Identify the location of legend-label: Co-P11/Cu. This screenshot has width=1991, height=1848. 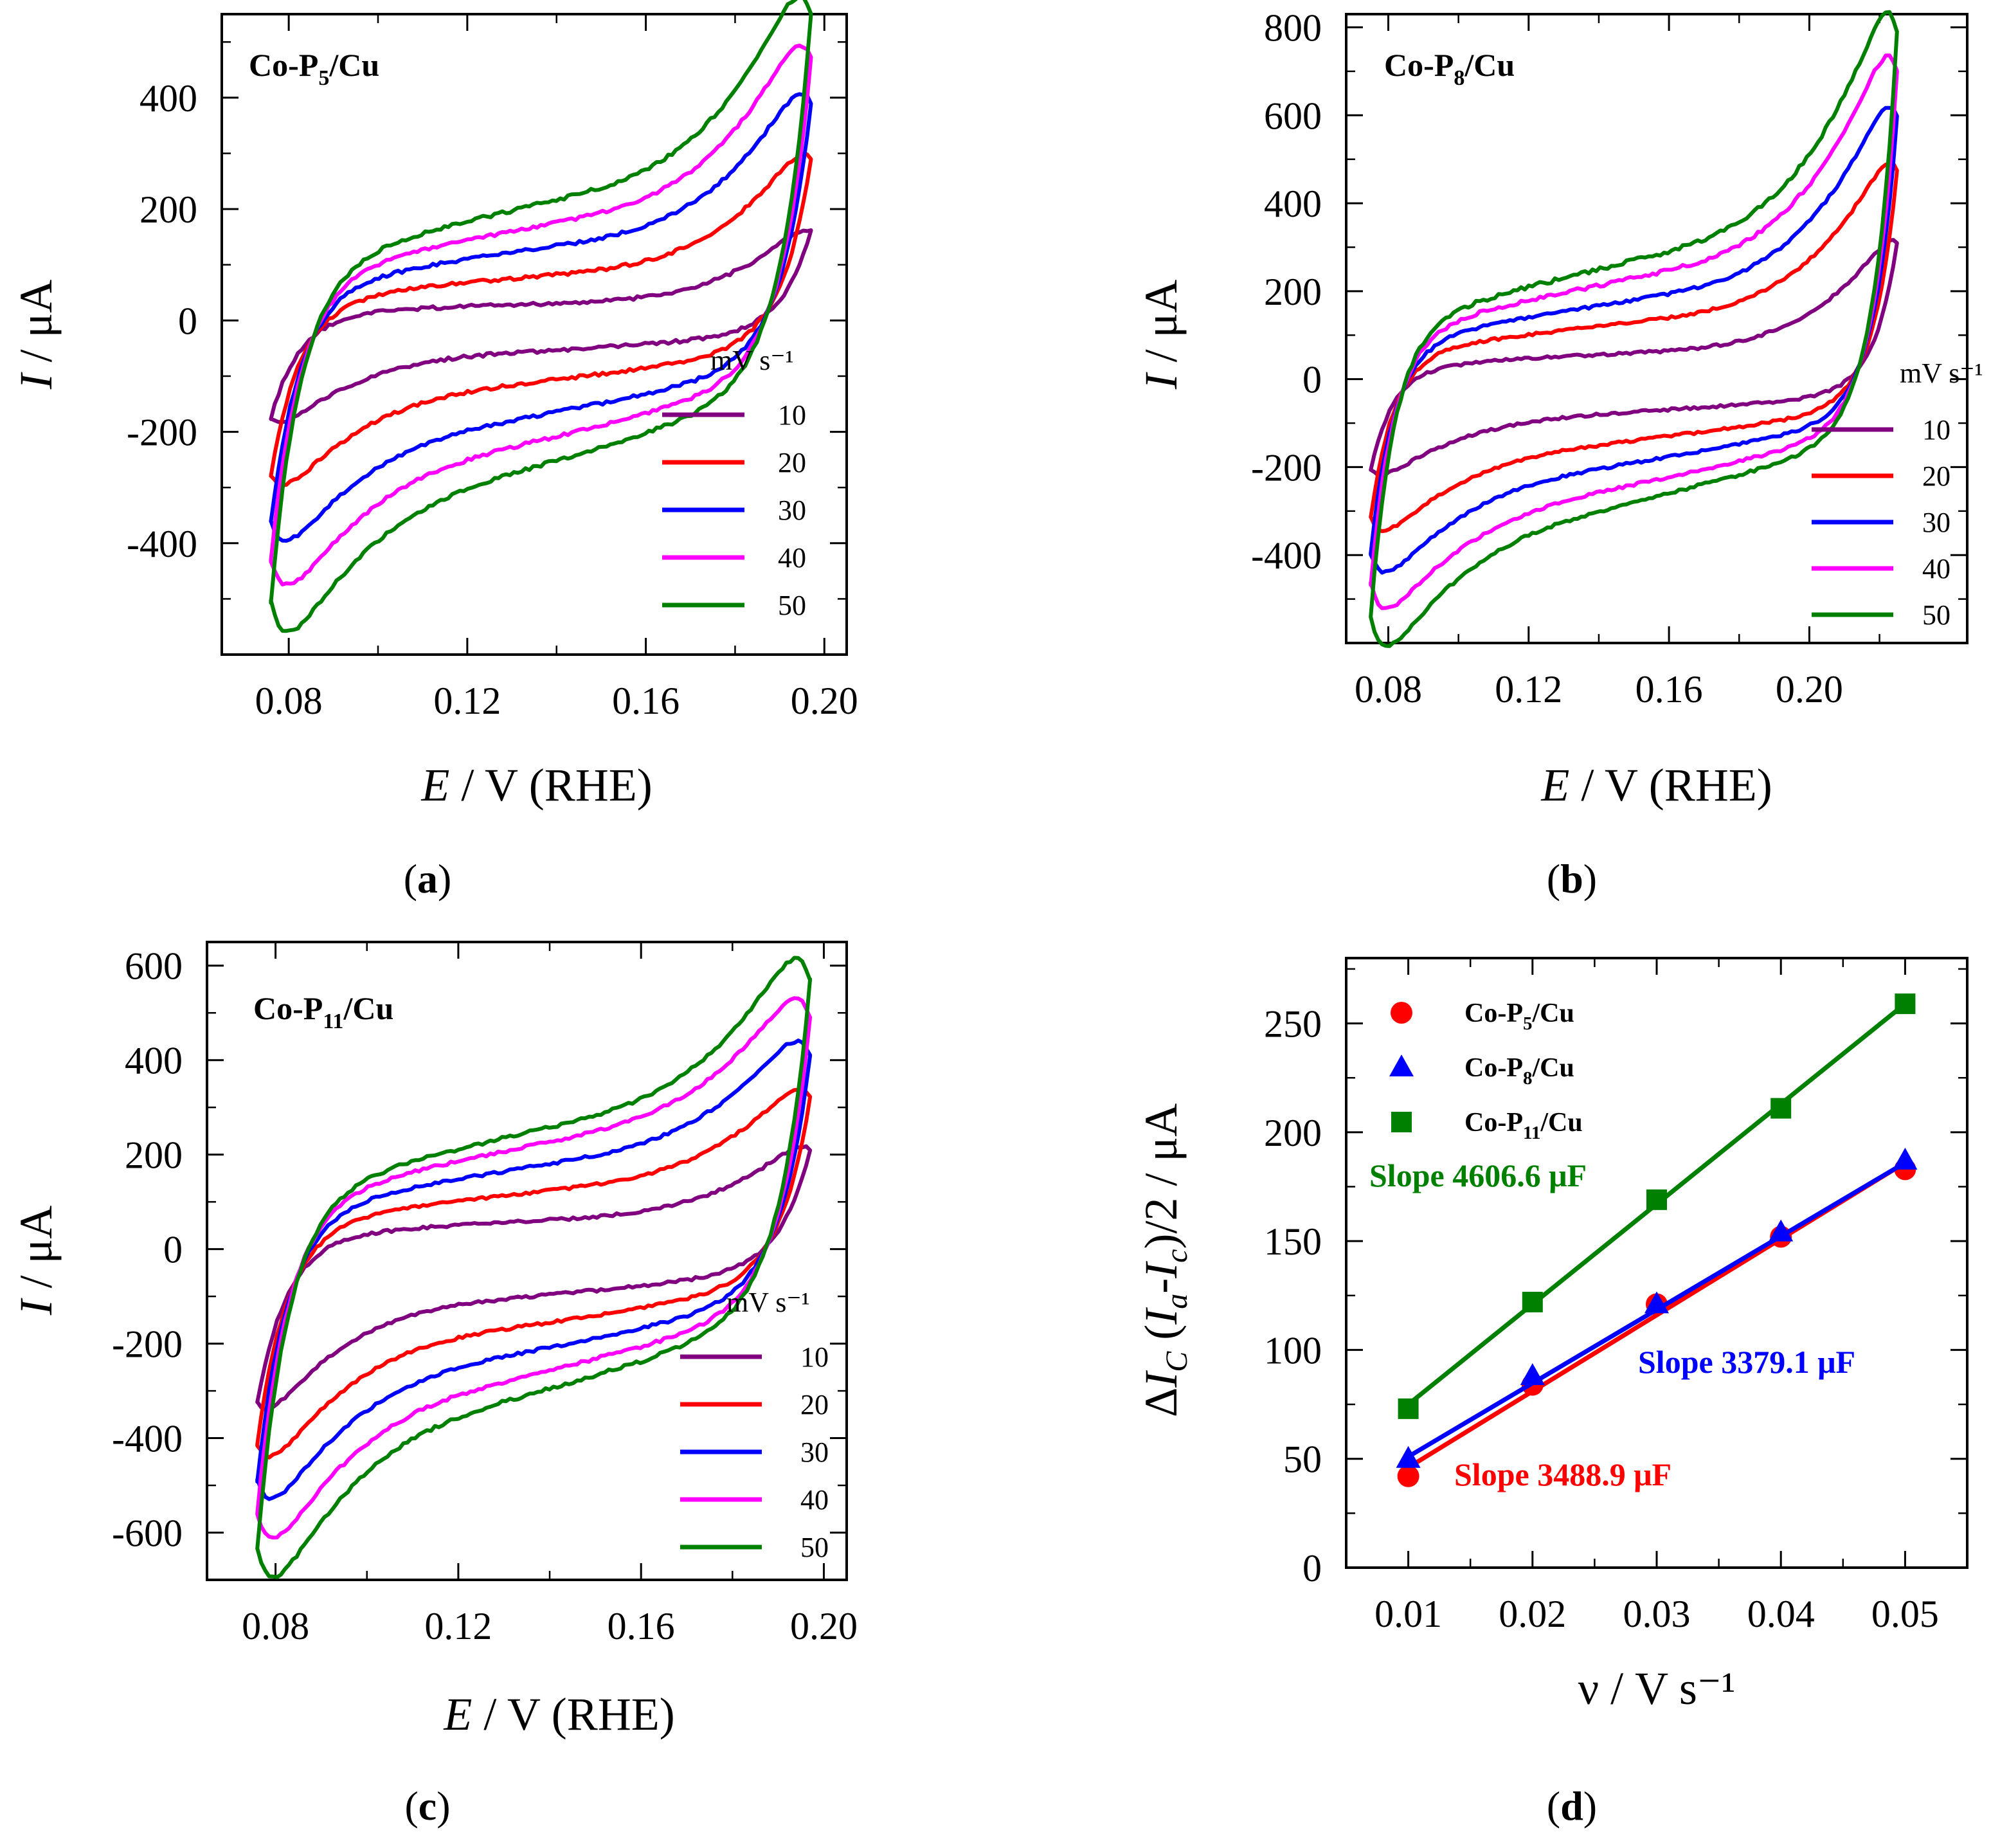
(1523, 1125).